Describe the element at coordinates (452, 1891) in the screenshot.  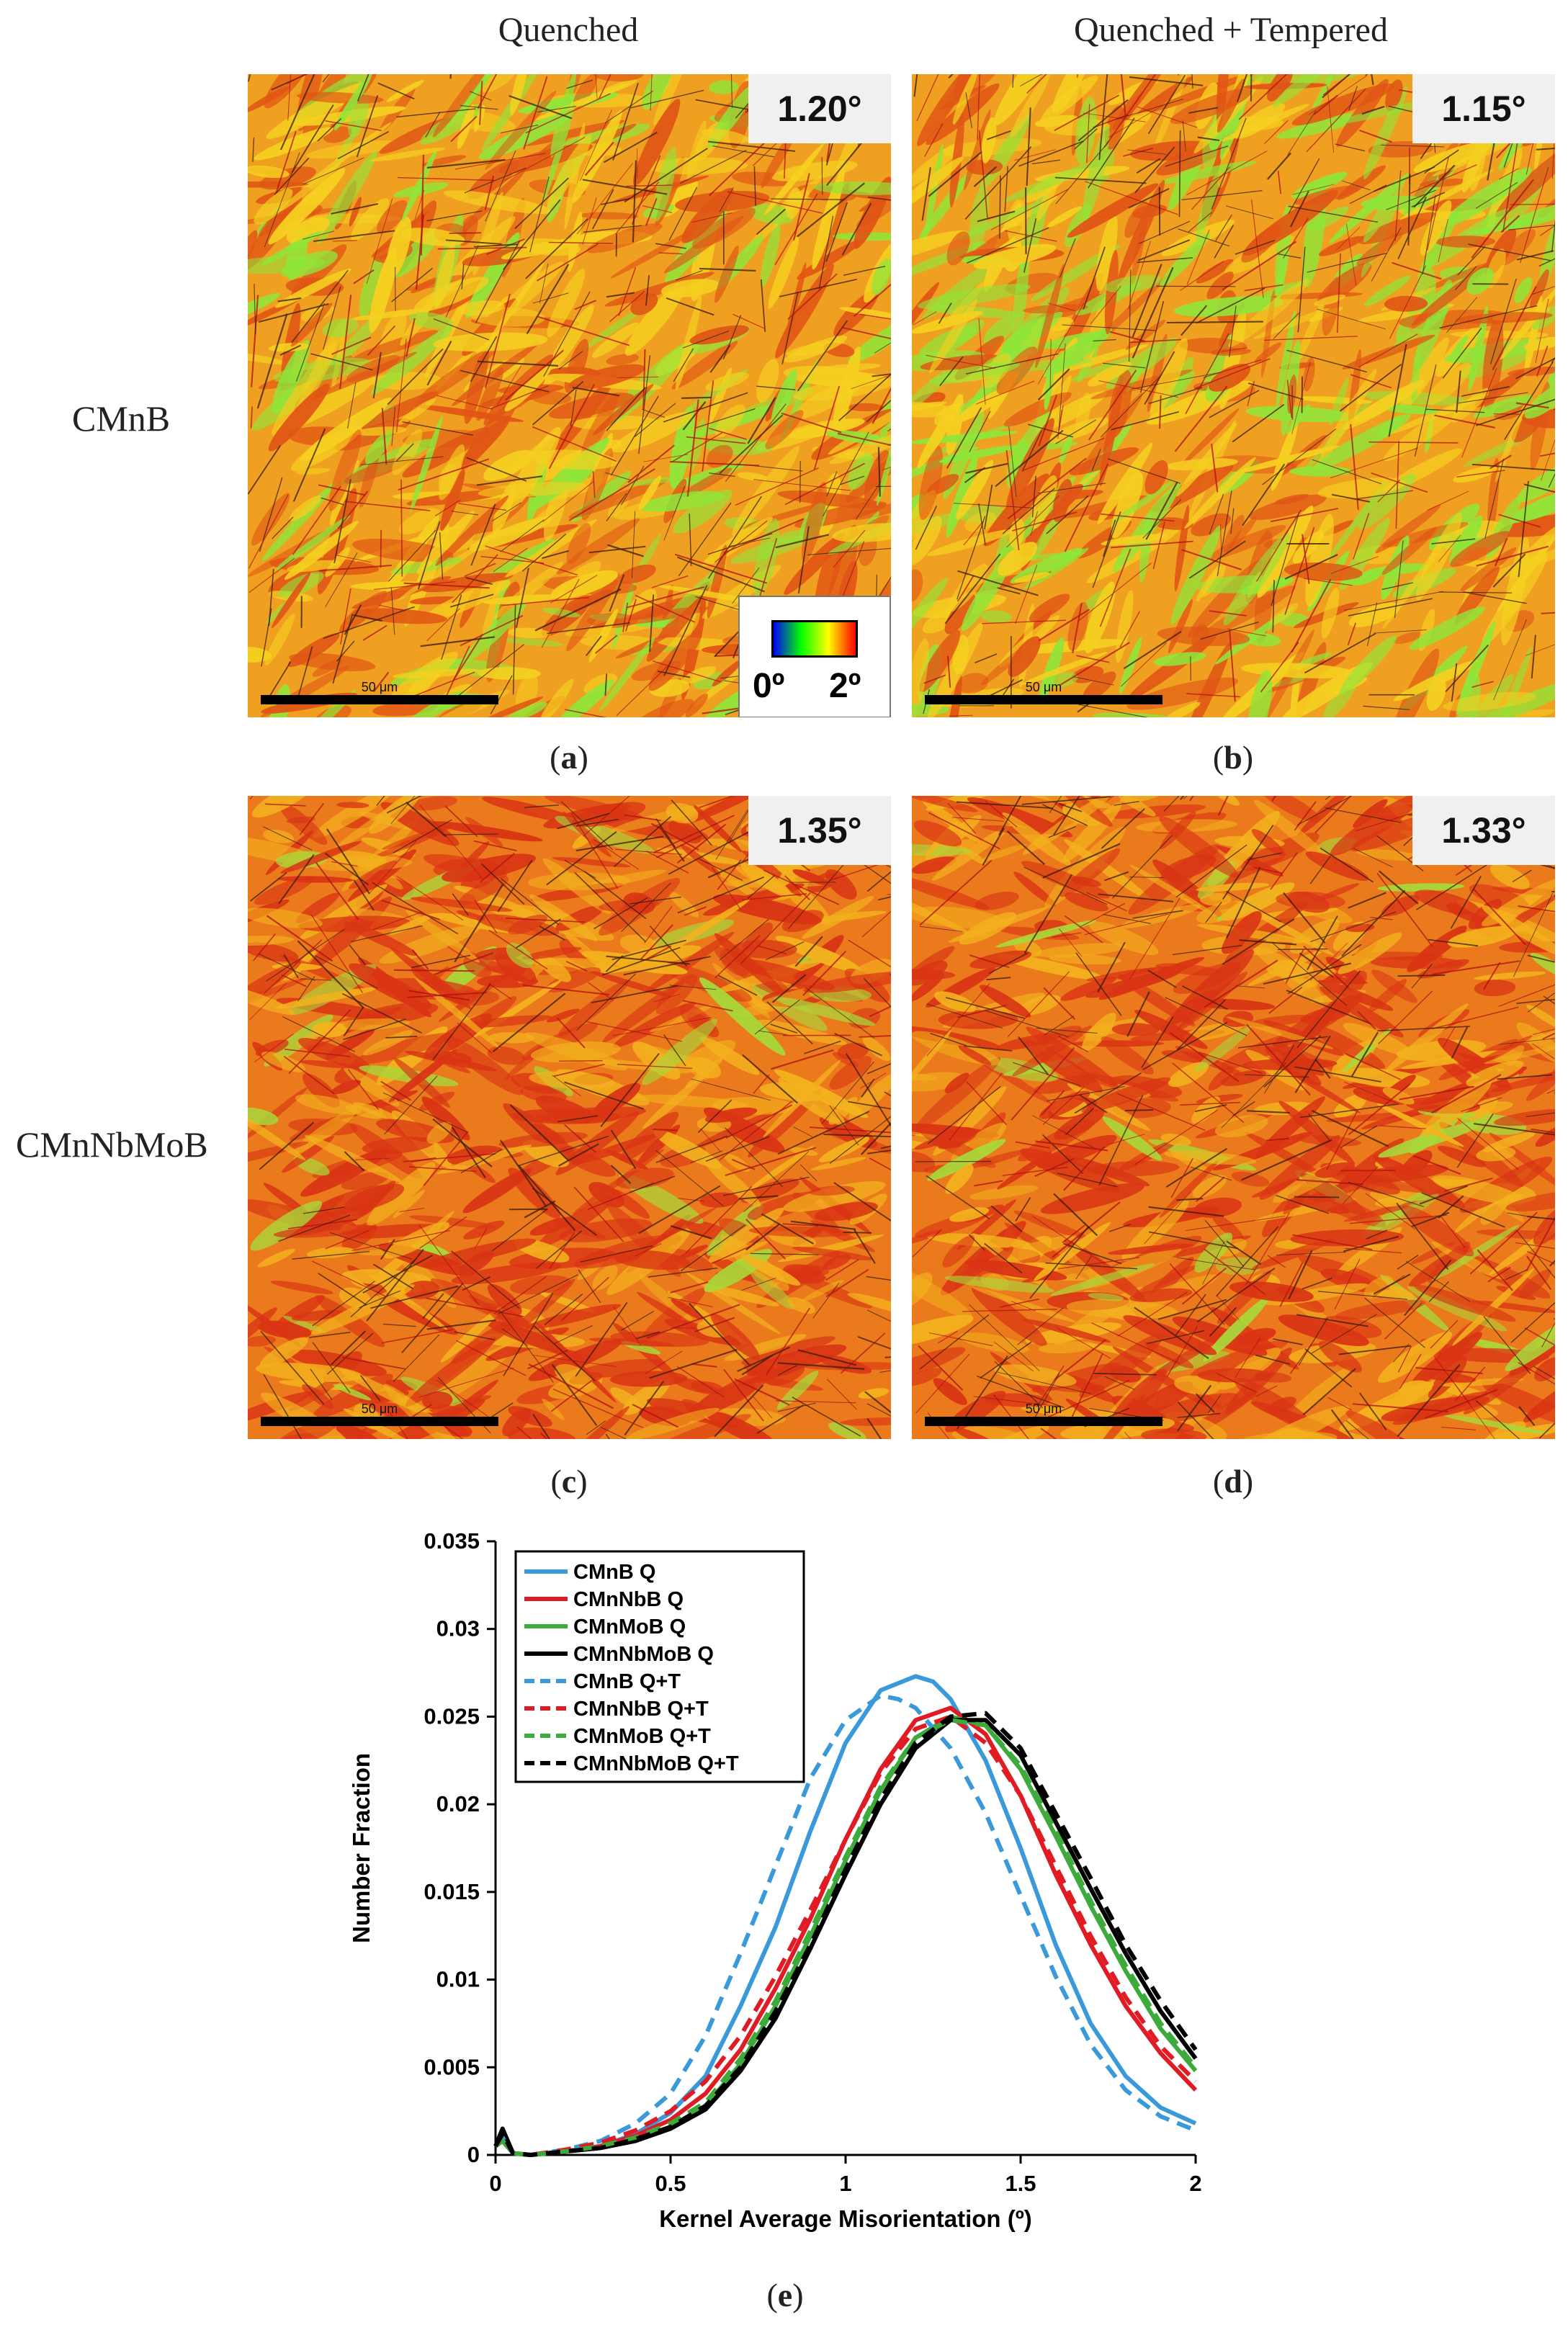
I see `y-tick-label: 0.015` at that location.